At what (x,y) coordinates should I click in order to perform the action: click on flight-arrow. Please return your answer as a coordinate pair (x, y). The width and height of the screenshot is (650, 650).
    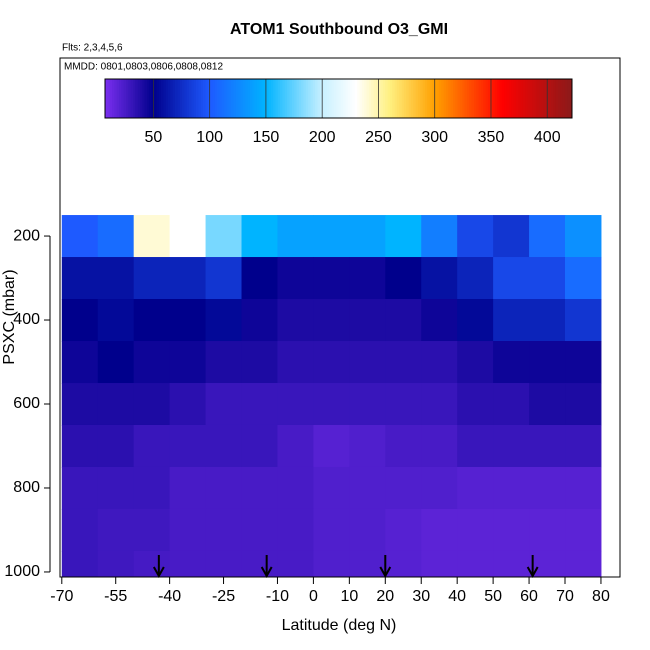
    Looking at the image, I should click on (158, 567).